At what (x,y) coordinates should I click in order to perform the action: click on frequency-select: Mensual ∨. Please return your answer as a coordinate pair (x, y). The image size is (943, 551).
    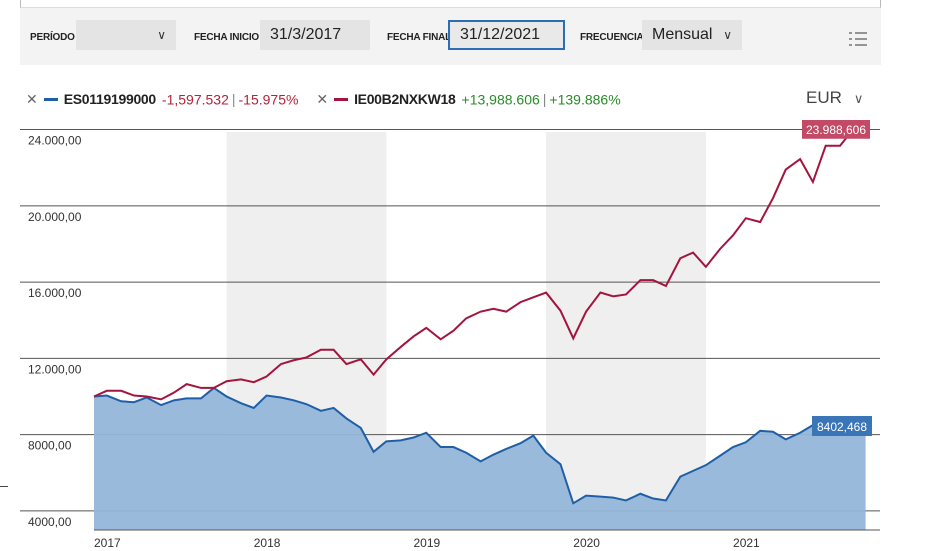
    Looking at the image, I should click on (692, 35).